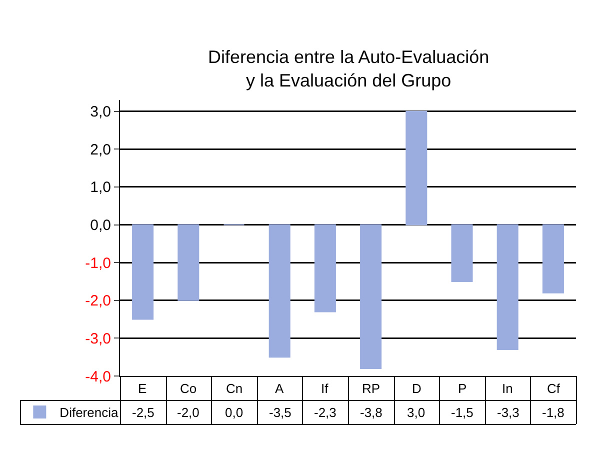 The image size is (596, 456). I want to click on data-label: -1,8, so click(553, 412).